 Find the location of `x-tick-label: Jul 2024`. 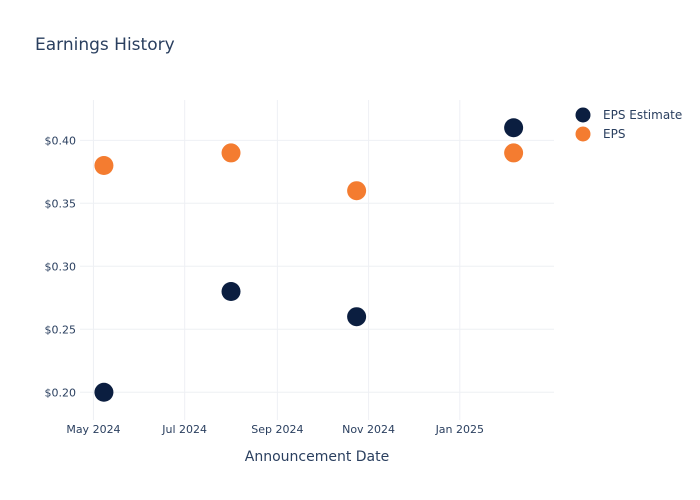

x-tick-label: Jul 2024 is located at coordinates (184, 429).